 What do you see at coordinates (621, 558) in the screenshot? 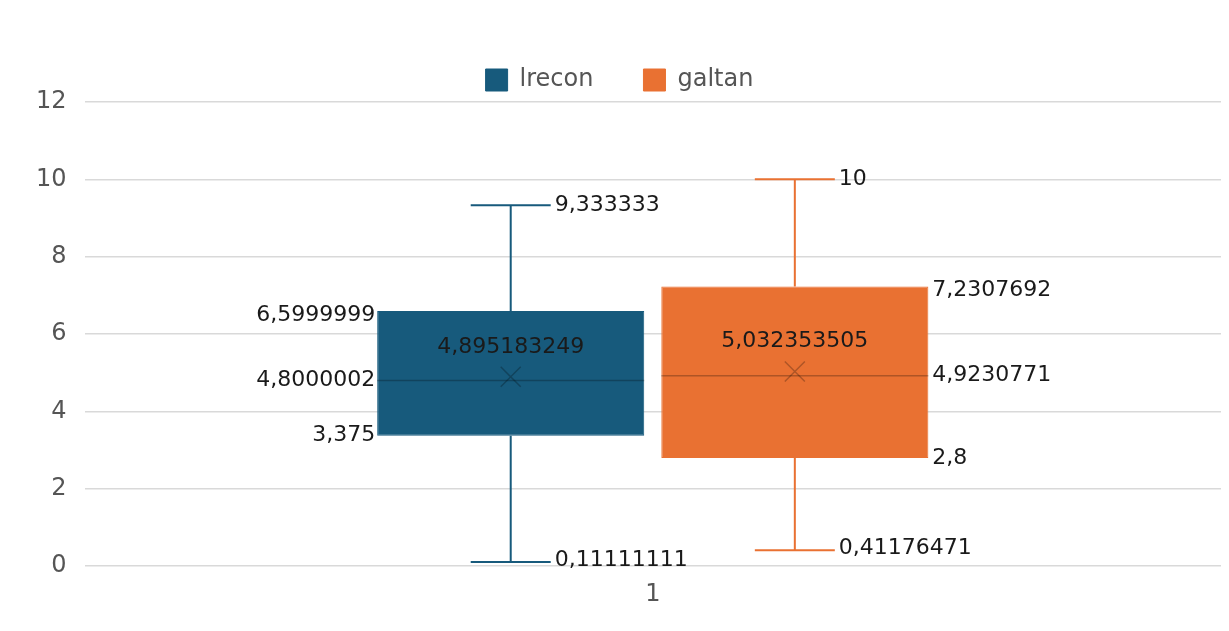
I see `annotation: 0,11111111` at bounding box center [621, 558].